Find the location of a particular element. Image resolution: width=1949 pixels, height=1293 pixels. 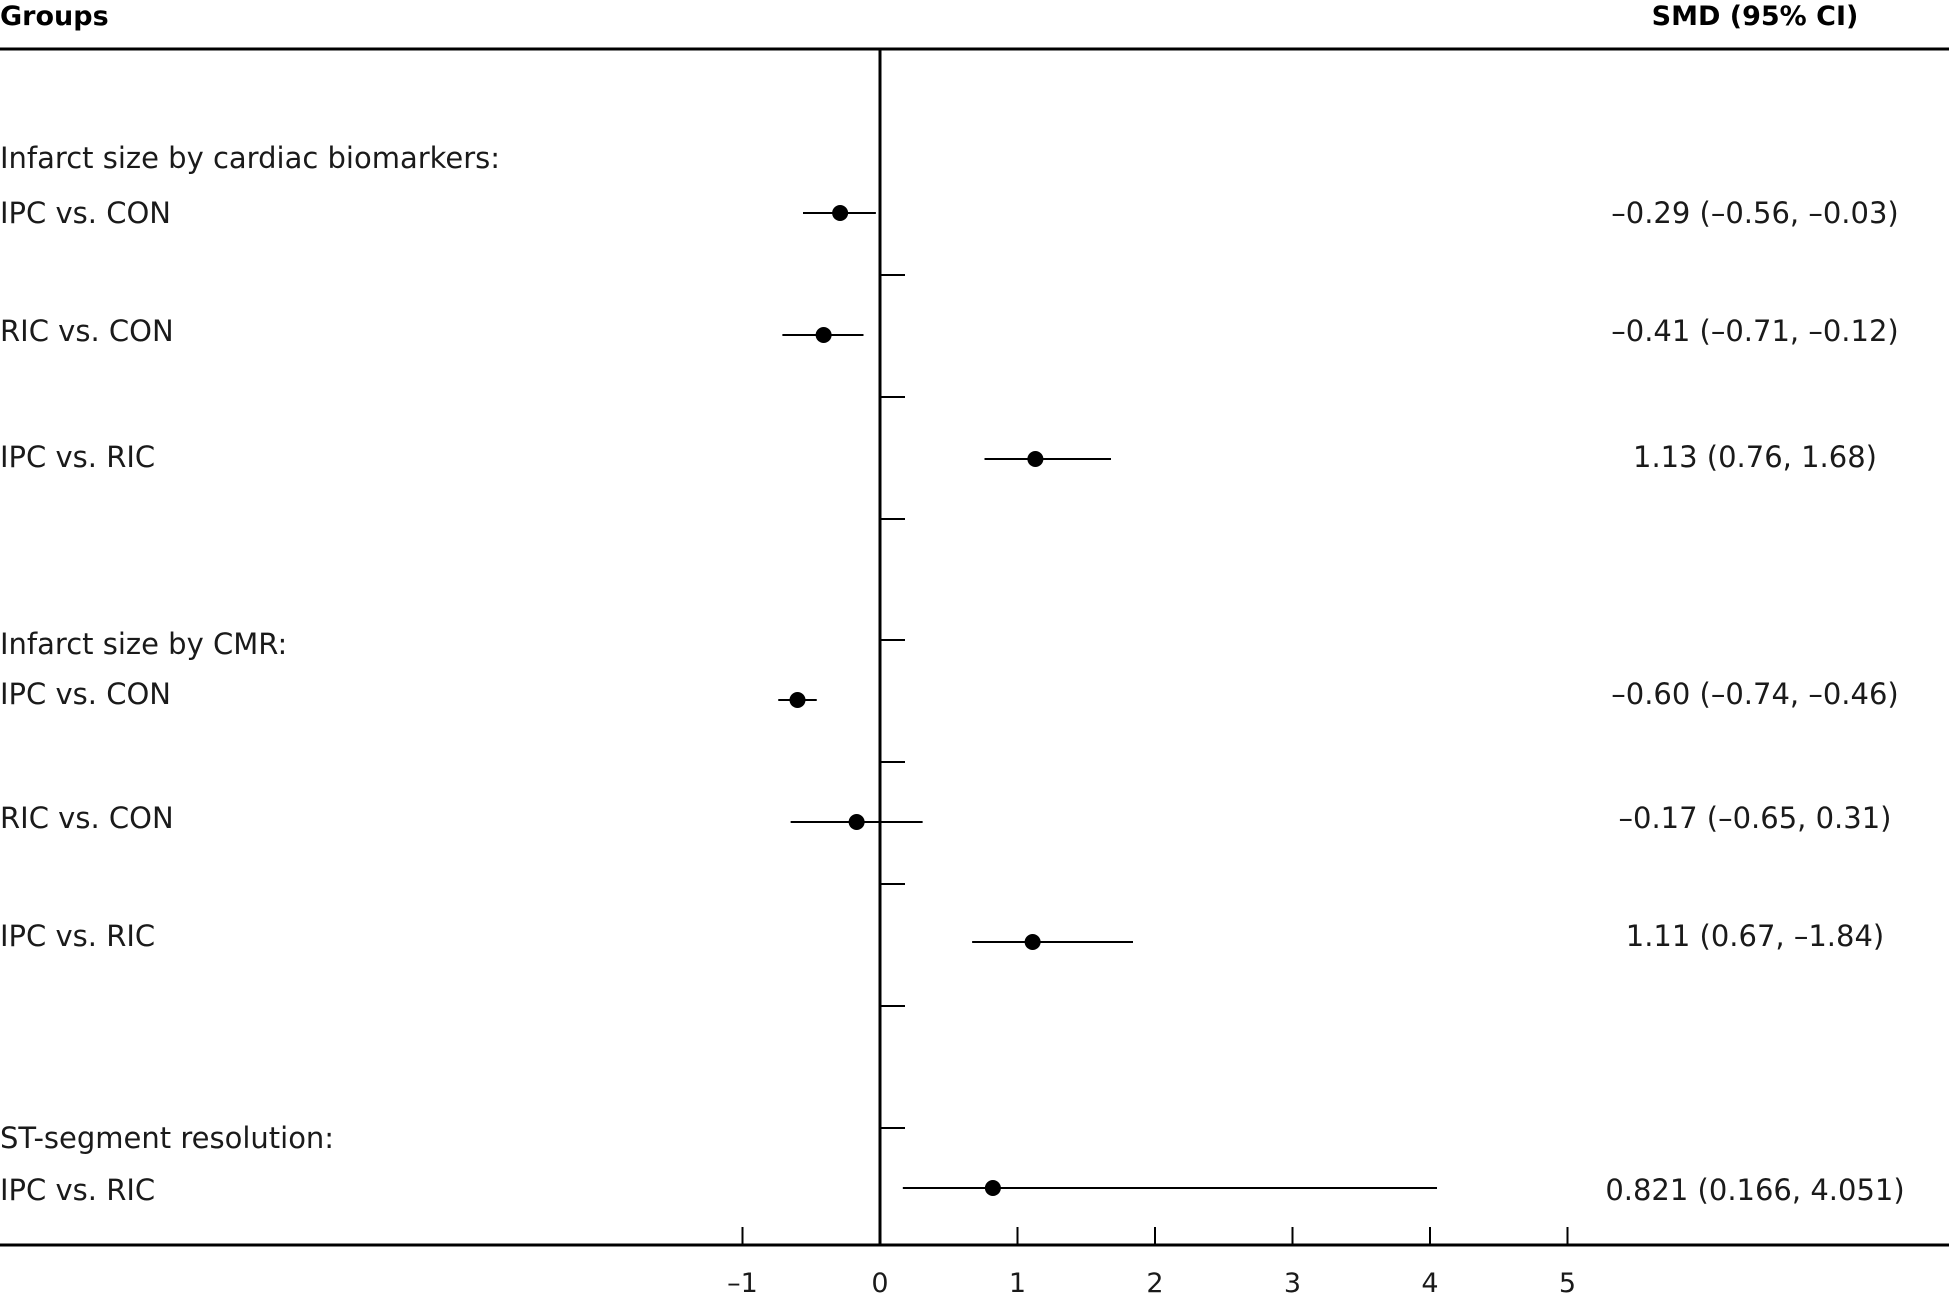

x-tick-label: 3 is located at coordinates (1292, 1280).